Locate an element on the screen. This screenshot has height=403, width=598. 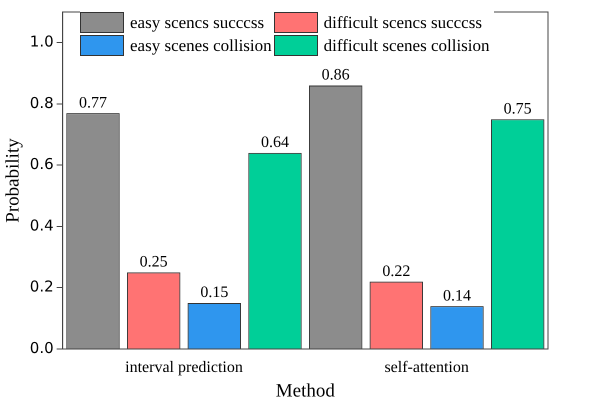
data-label: 0.14 is located at coordinates (457, 295).